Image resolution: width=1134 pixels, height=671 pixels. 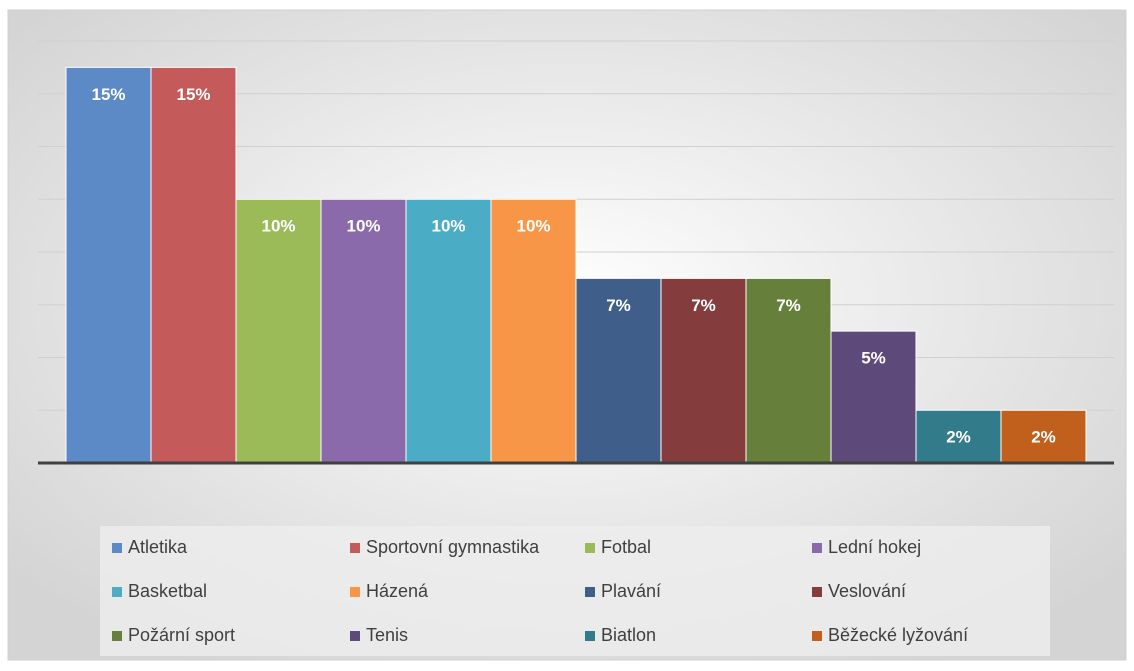 What do you see at coordinates (387, 635) in the screenshot?
I see `legend-label: Tenis` at bounding box center [387, 635].